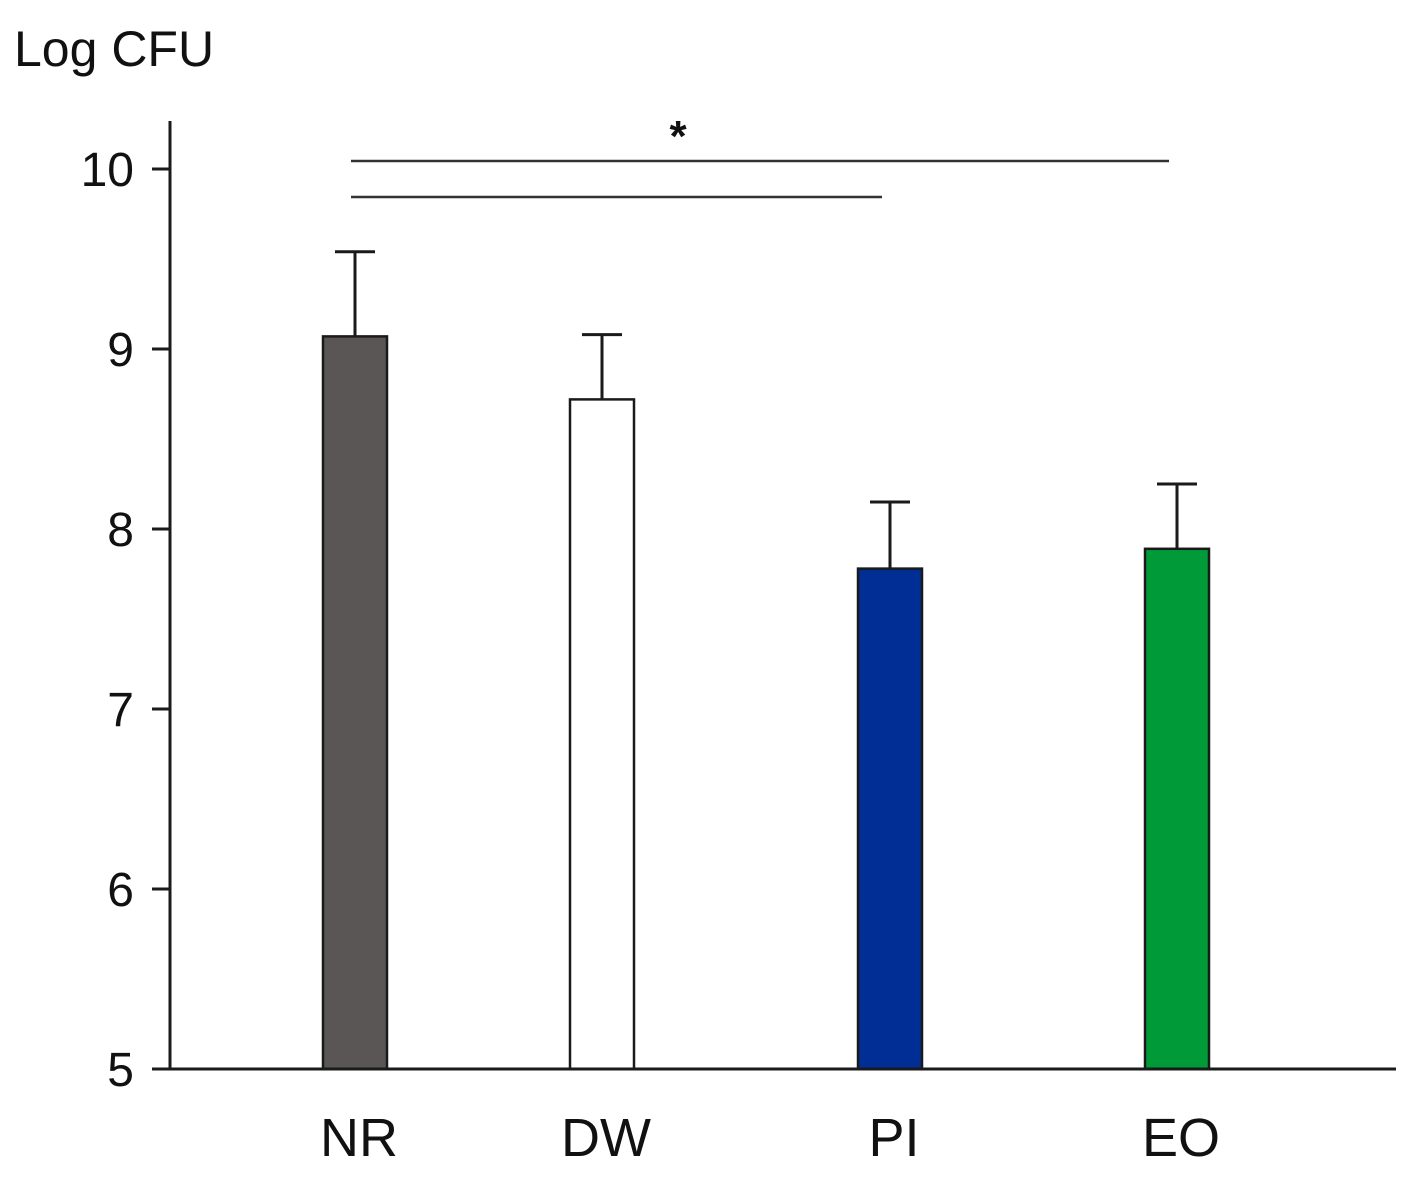 The height and width of the screenshot is (1180, 1412). Describe the element at coordinates (890, 534) in the screenshot. I see `error-bar-pi` at that location.